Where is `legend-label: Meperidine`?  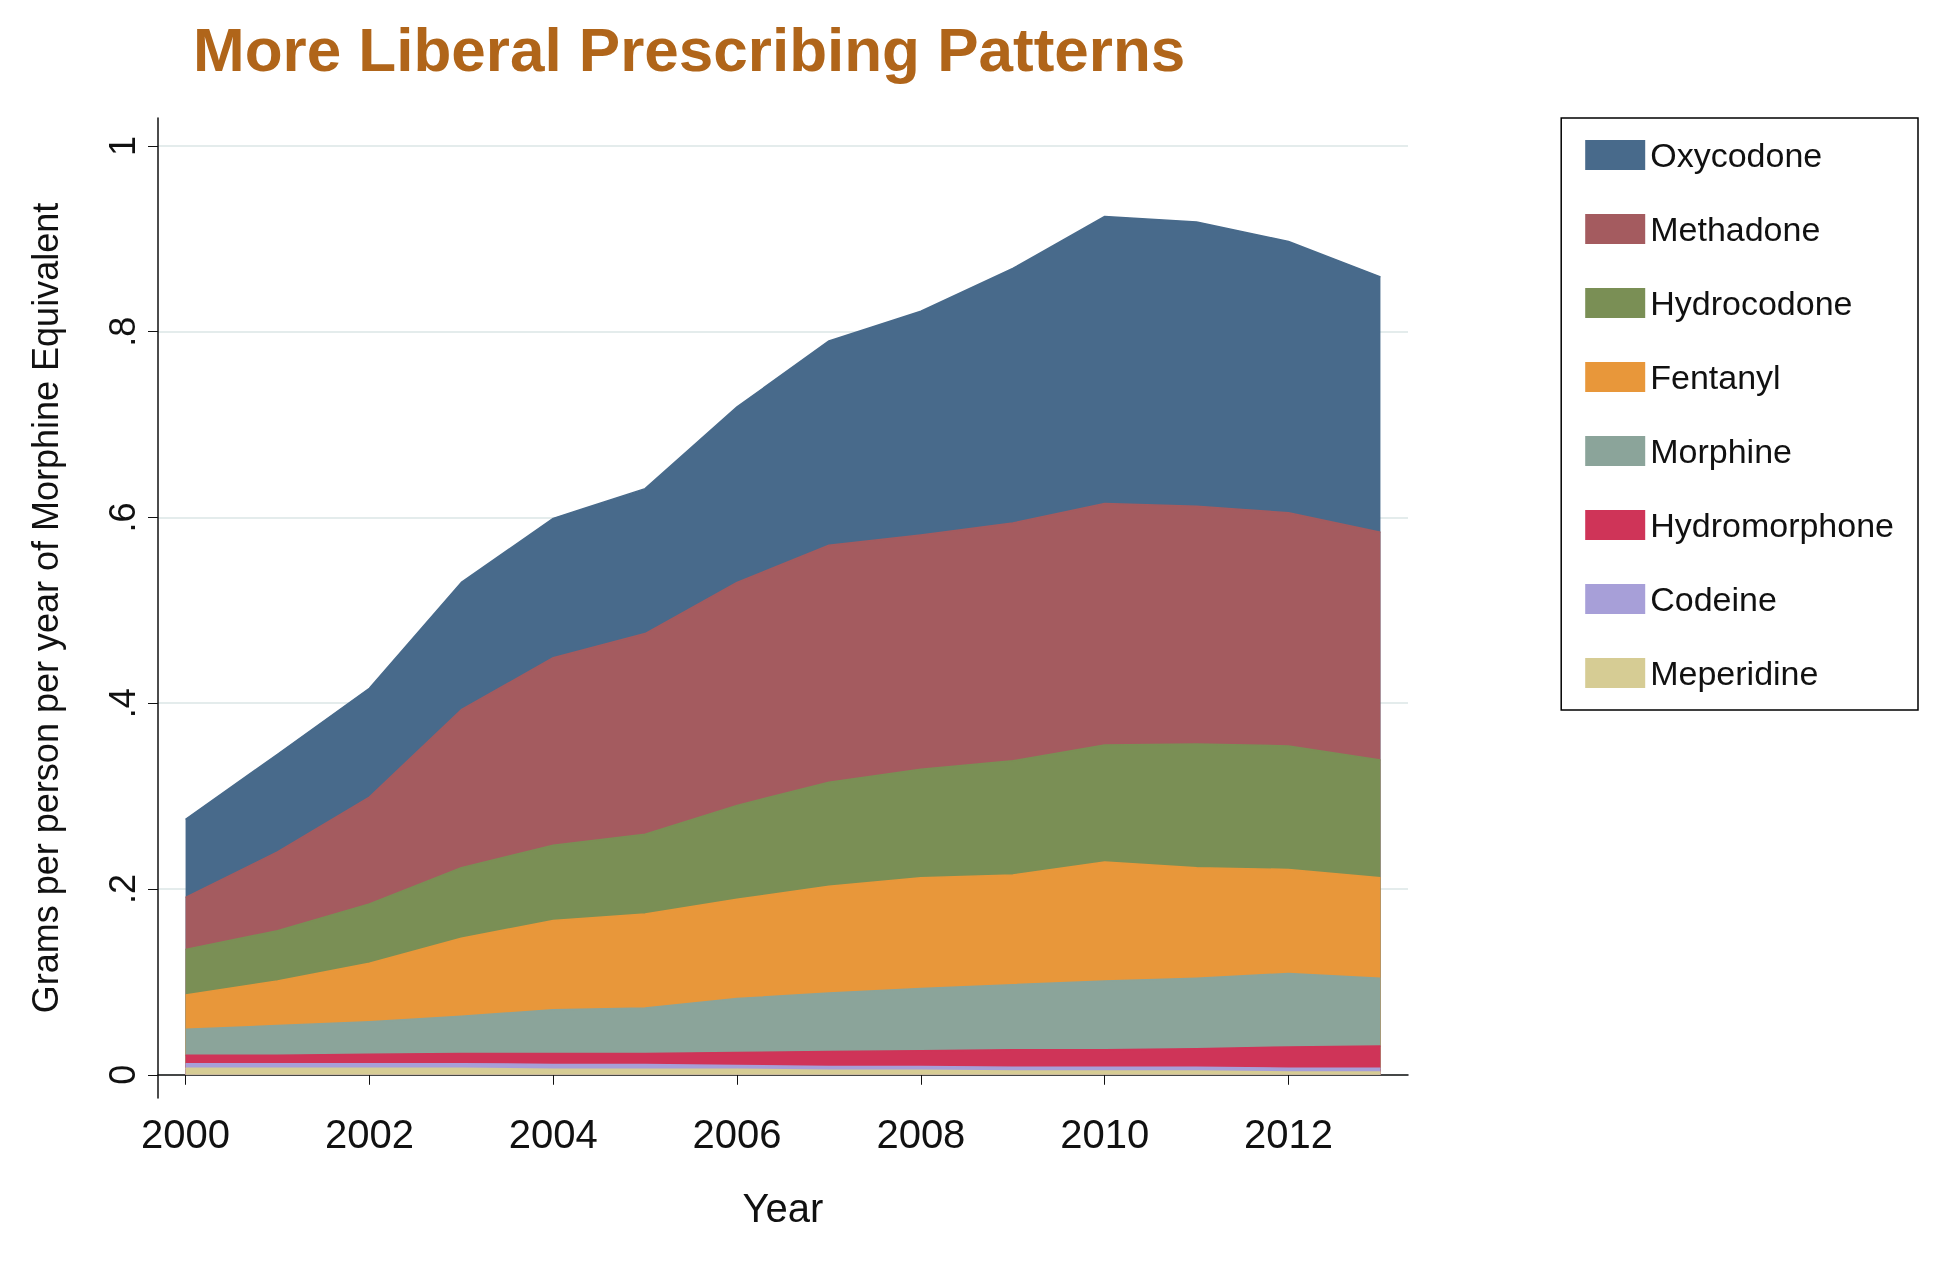
legend-label: Meperidine is located at coordinates (1734, 673).